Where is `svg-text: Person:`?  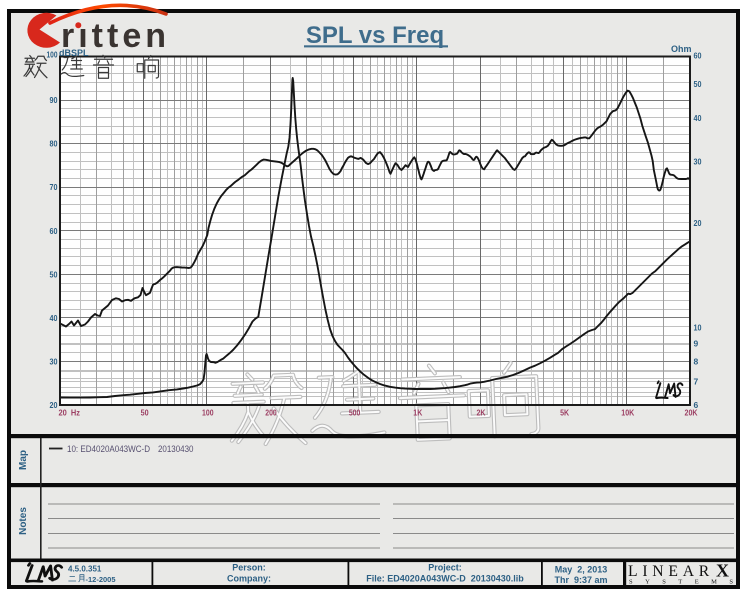
svg-text: Person: is located at coordinates (249, 568).